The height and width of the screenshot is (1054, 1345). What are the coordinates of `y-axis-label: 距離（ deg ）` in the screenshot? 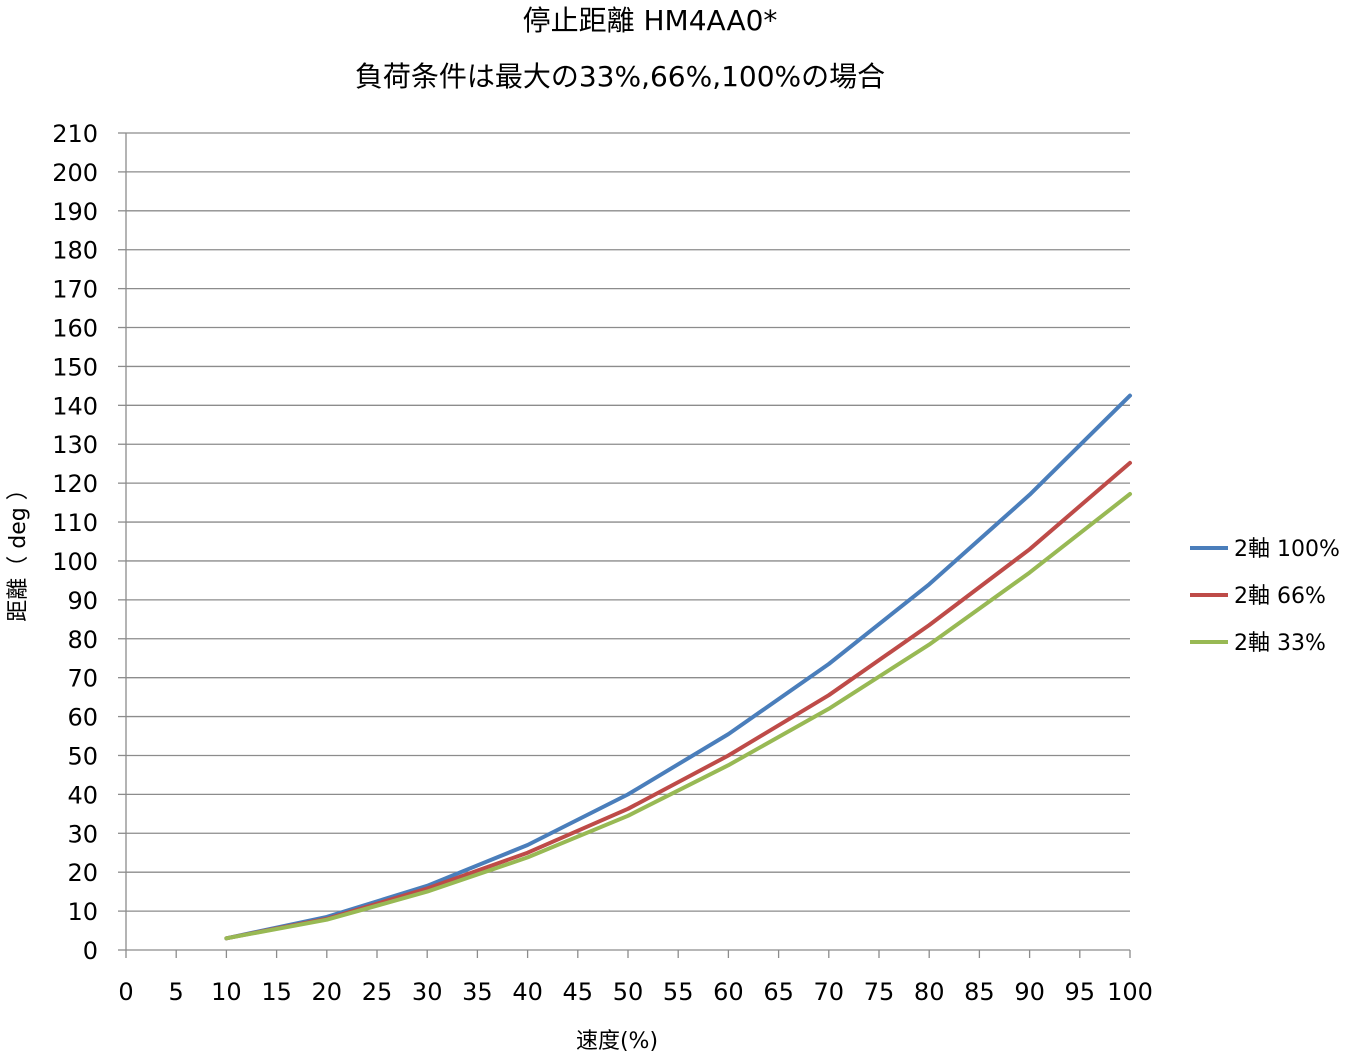 It's located at (18, 549).